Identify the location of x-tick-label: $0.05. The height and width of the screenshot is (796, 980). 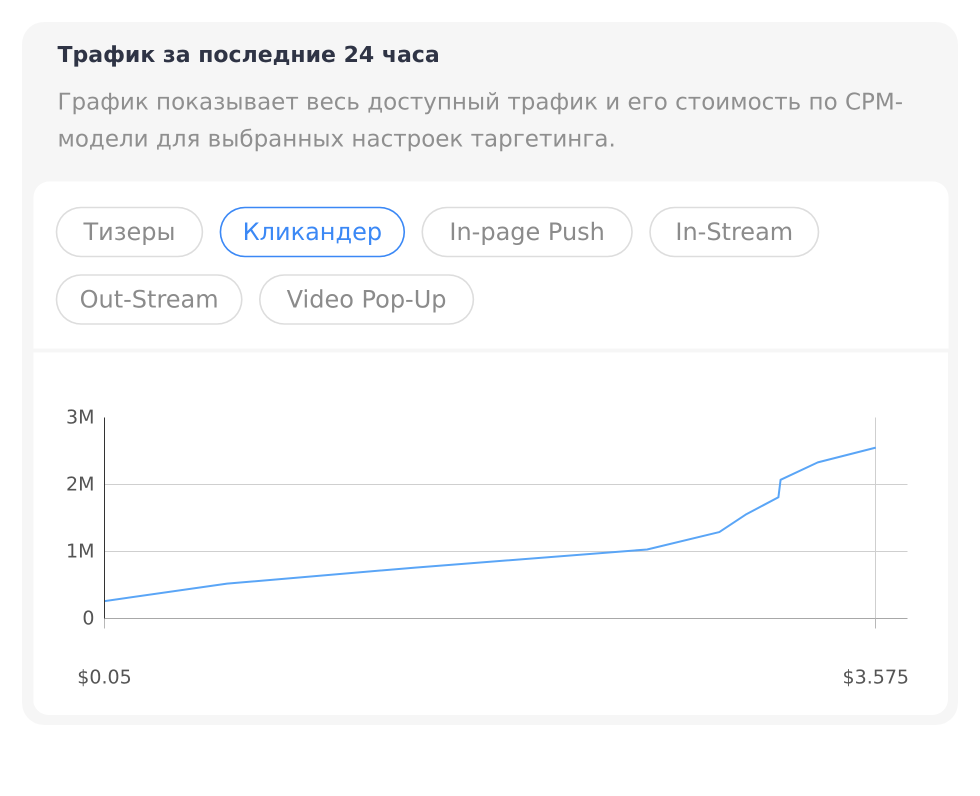
(104, 677).